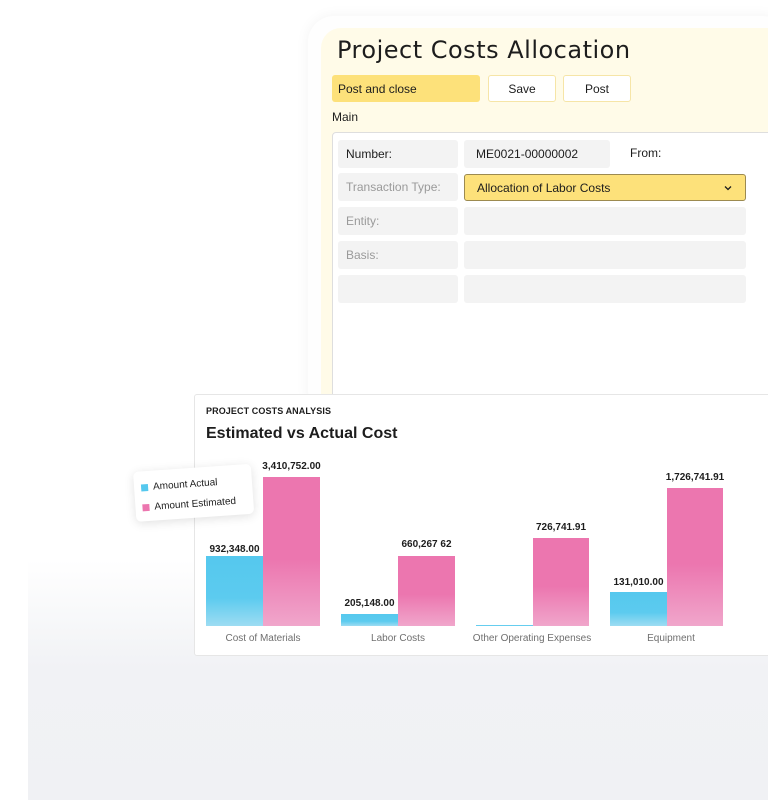 Image resolution: width=768 pixels, height=800 pixels. Describe the element at coordinates (522, 88) in the screenshot. I see `save-button: Save` at that location.